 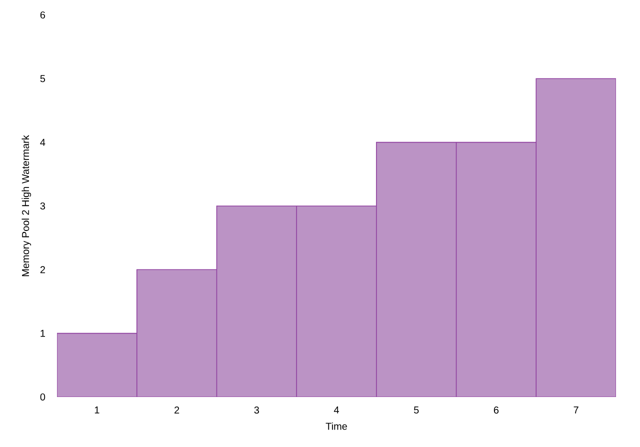 I want to click on y-tick-label: 3, so click(x=43, y=206).